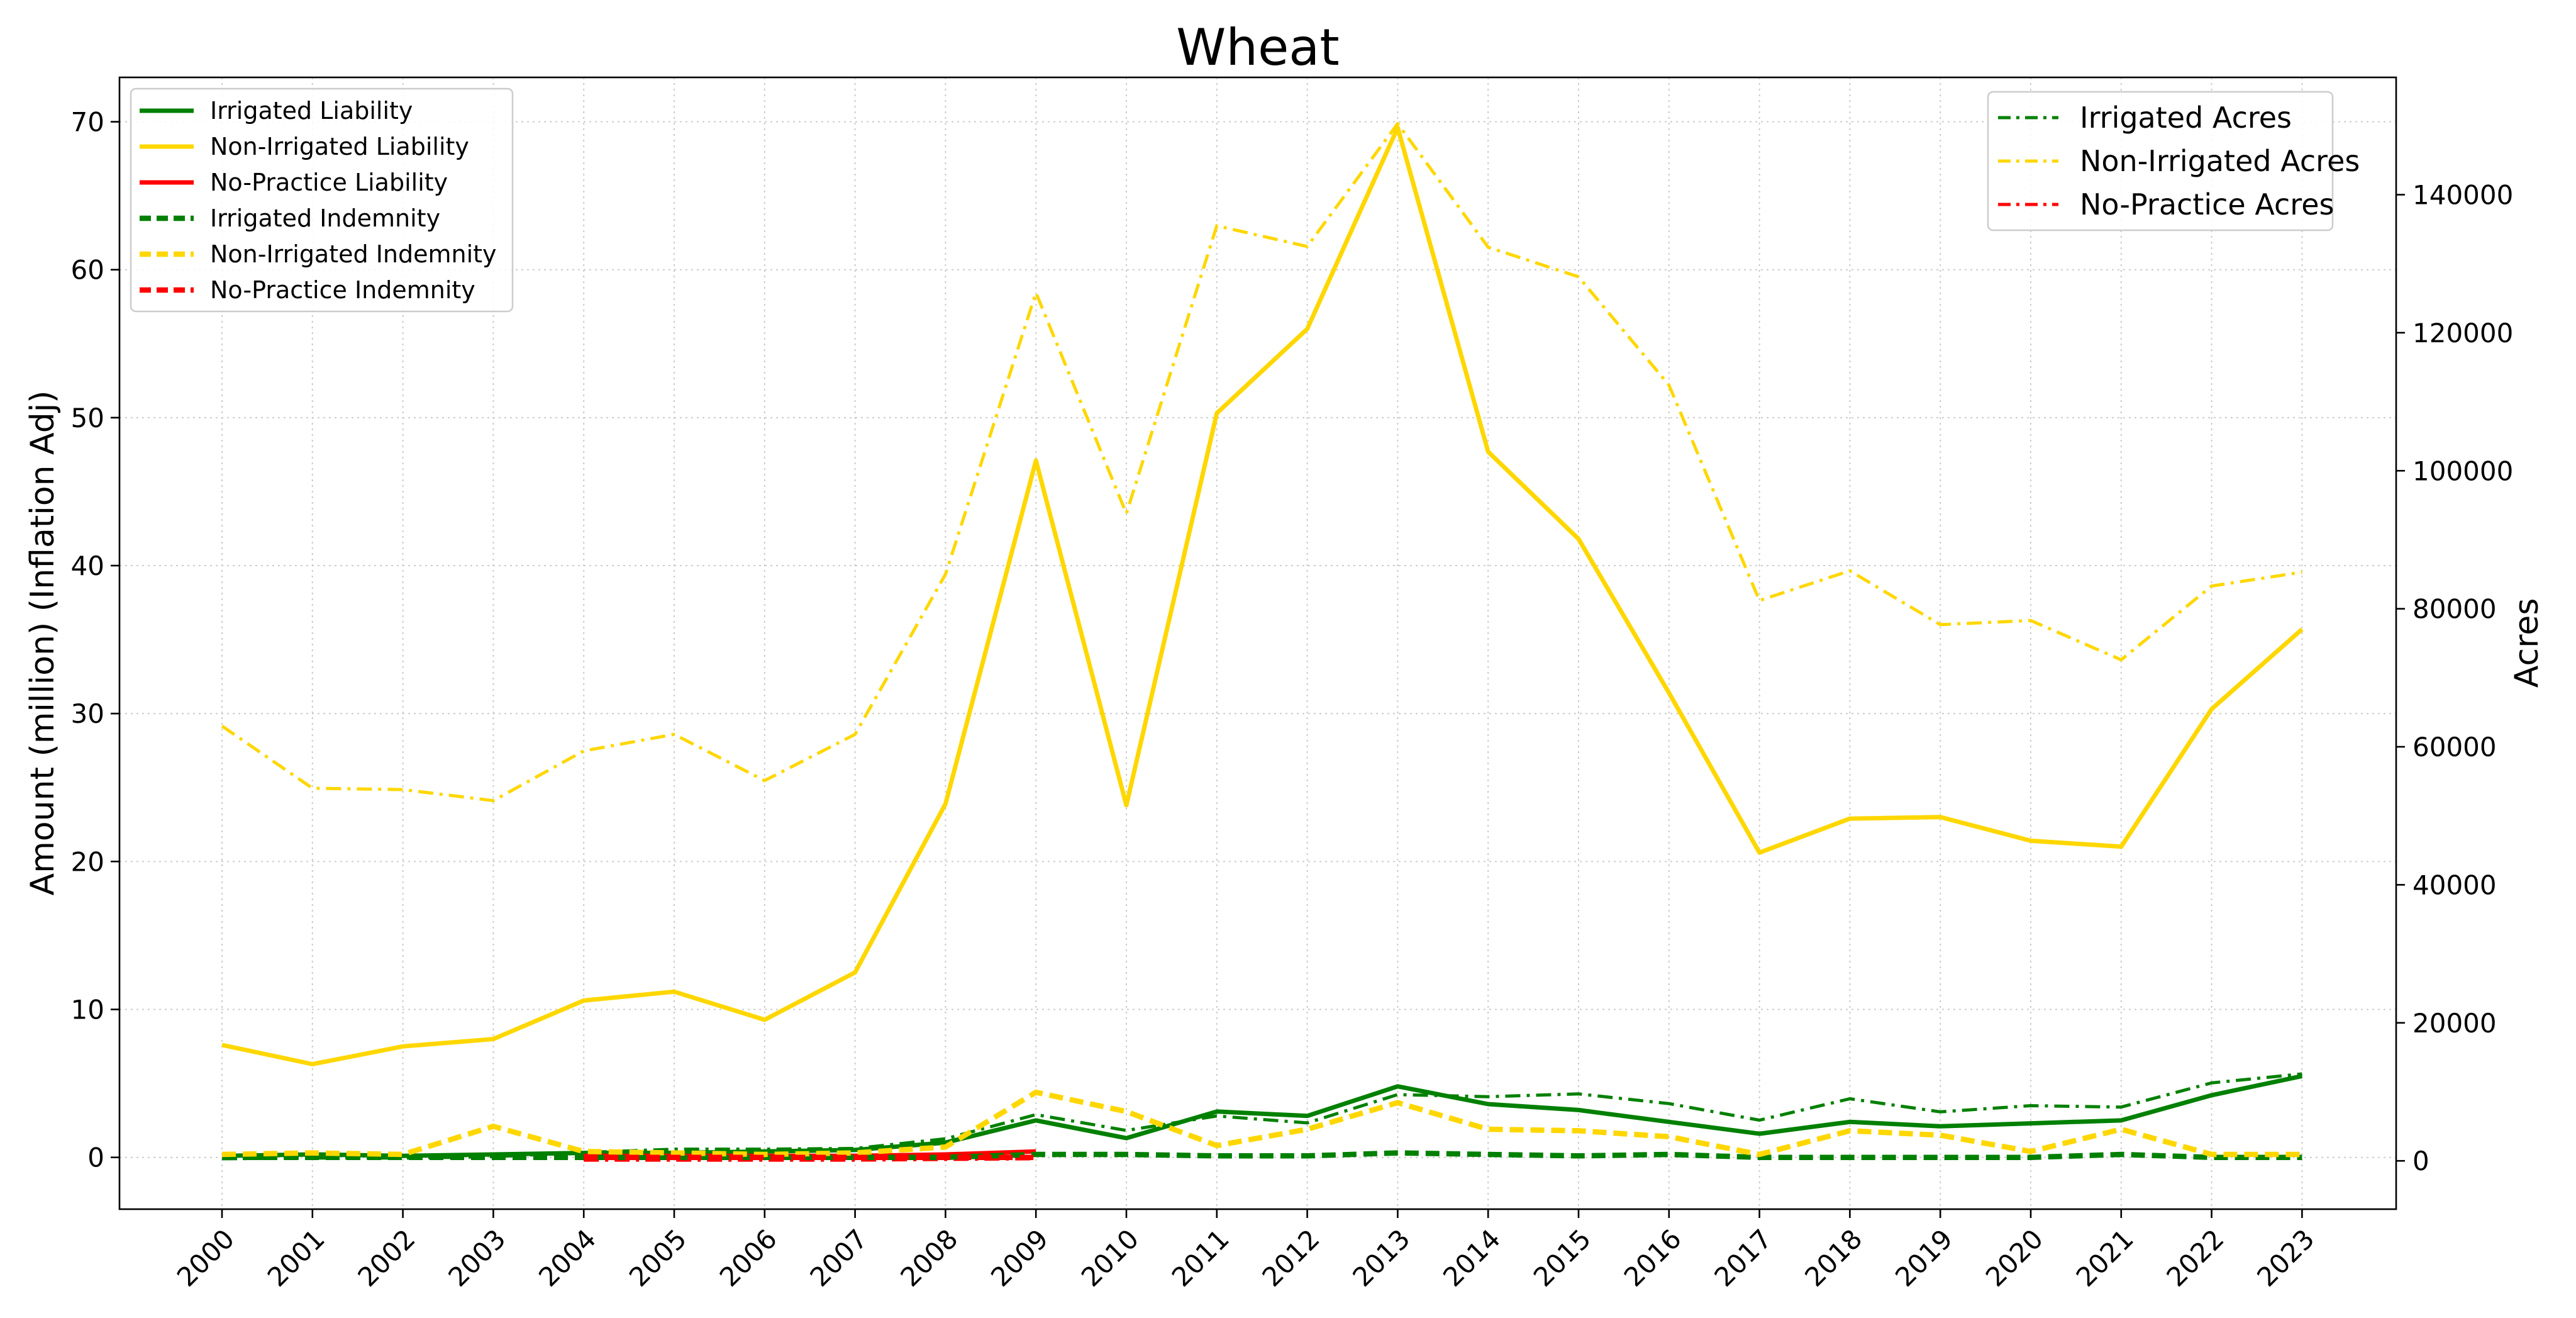 This screenshot has width=2576, height=1318. Describe the element at coordinates (353, 254) in the screenshot. I see `legend-label-non-irrigated-indemnity: Non-Irrigated Indemnity` at that location.